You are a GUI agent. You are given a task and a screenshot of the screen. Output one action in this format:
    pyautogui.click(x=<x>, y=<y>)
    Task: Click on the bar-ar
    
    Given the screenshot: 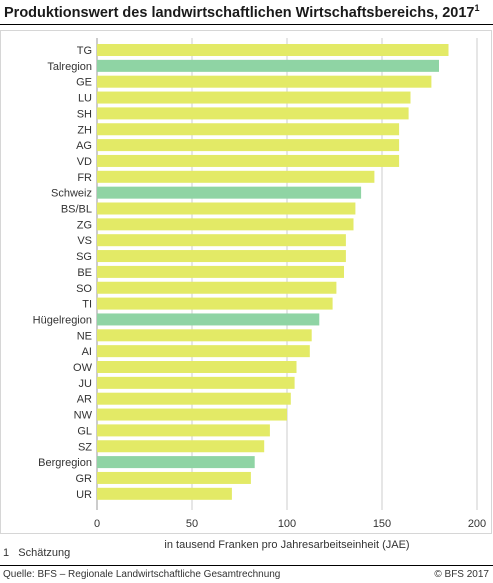 What is the action you would take?
    pyautogui.click(x=194, y=398)
    